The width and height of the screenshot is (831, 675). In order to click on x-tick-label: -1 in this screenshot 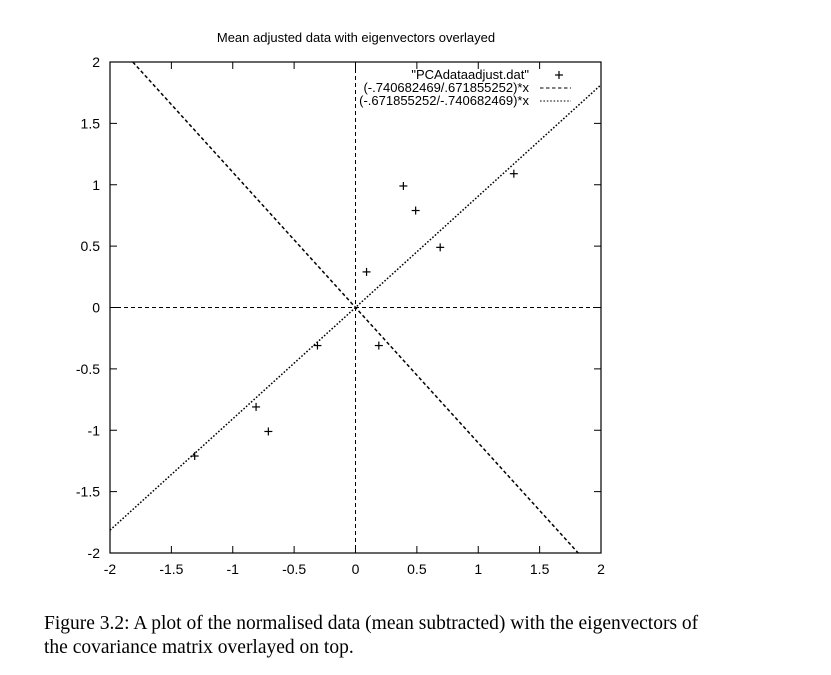, I will do `click(233, 569)`.